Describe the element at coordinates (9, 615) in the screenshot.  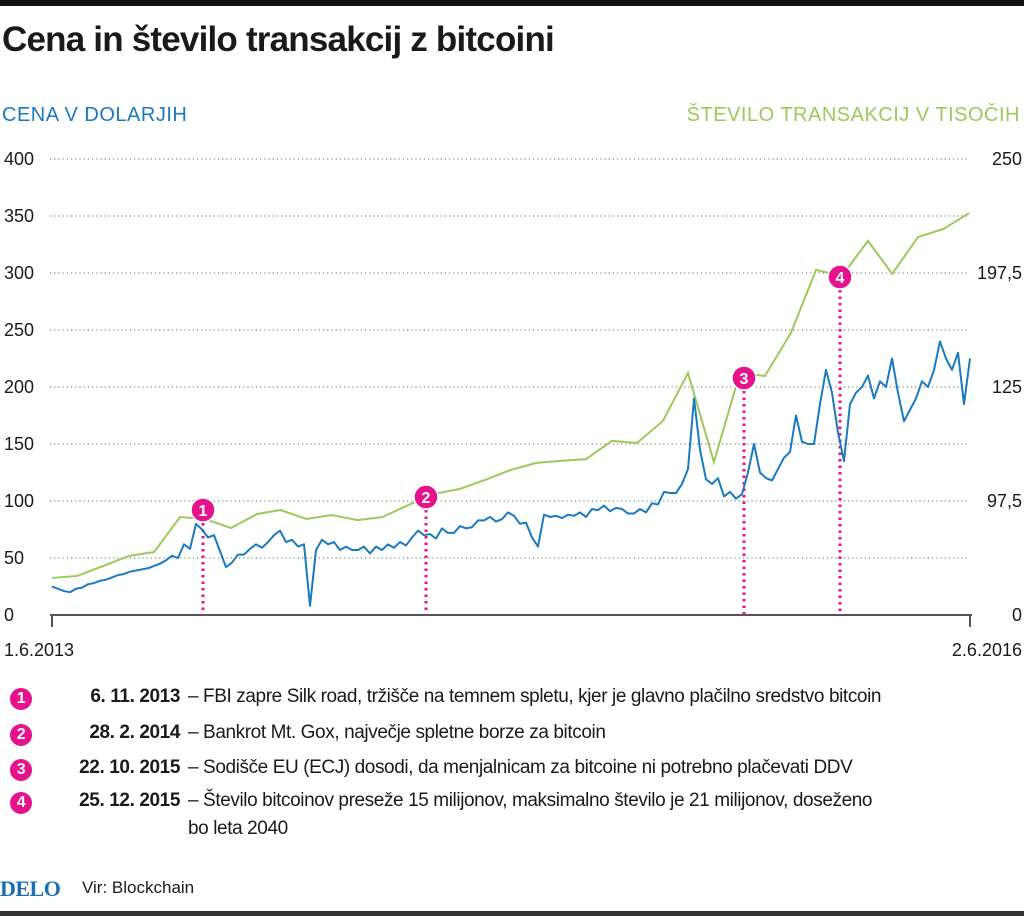
I see `left-tick-label: 0` at that location.